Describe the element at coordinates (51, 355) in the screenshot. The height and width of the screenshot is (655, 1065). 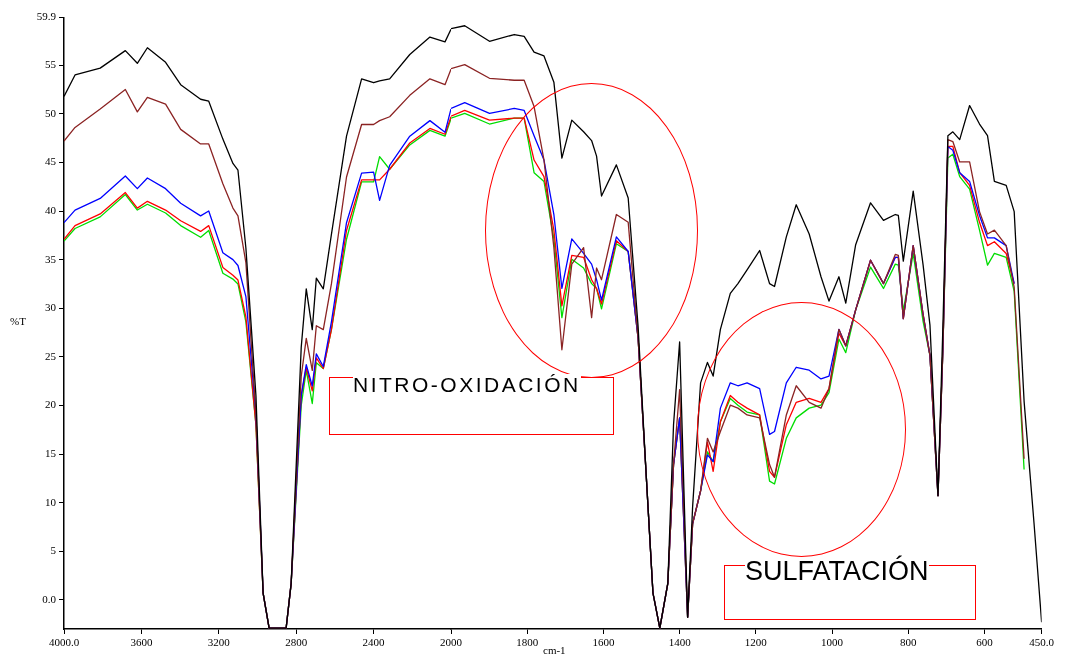
I see `y-tick-label: 25` at that location.